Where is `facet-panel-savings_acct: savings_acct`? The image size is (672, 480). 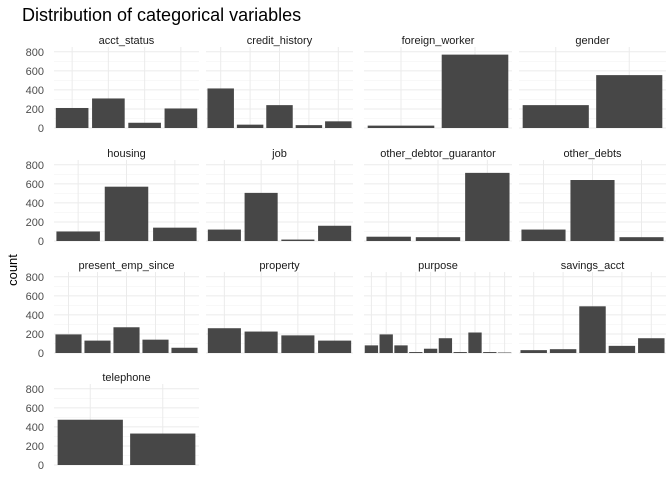 facet-panel-savings_acct: savings_acct is located at coordinates (592, 307).